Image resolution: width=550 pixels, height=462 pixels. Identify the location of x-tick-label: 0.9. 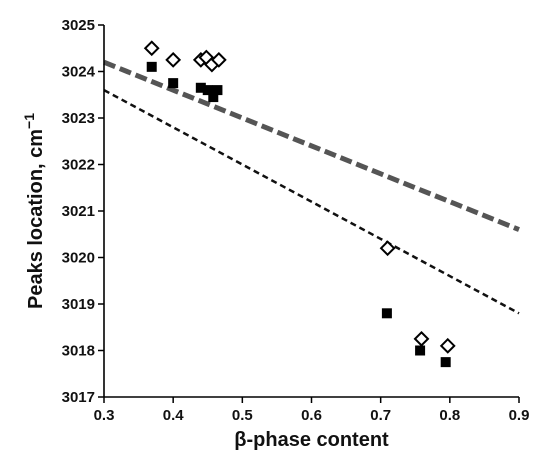
(519, 415).